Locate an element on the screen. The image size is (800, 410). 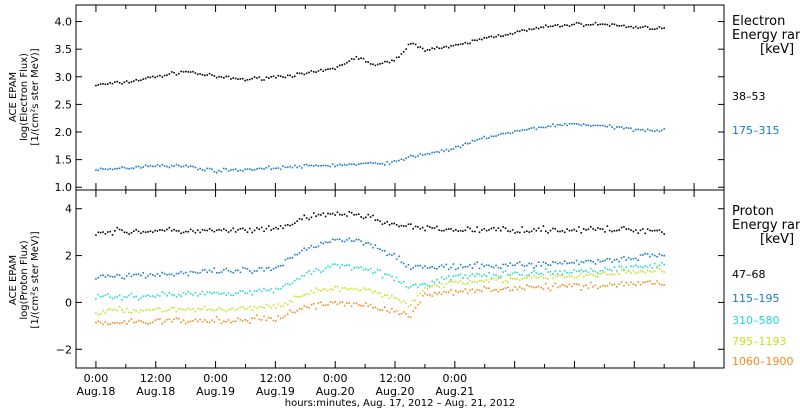
electron-ytick-label: 1.5 is located at coordinates (64, 160).